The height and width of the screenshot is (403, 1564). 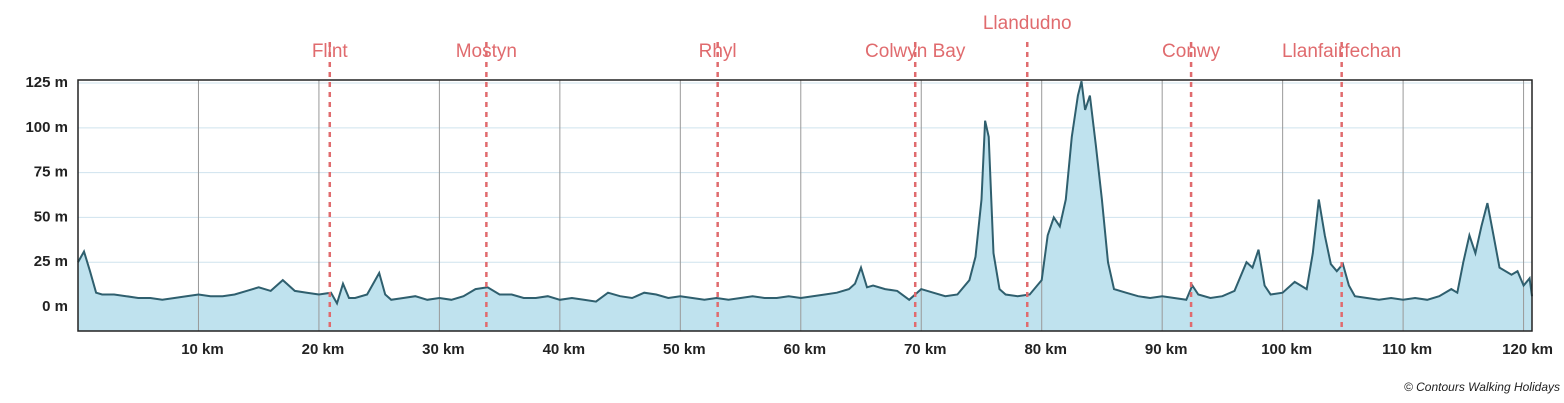 I want to click on x-tick-label: 20 km, so click(x=323, y=349).